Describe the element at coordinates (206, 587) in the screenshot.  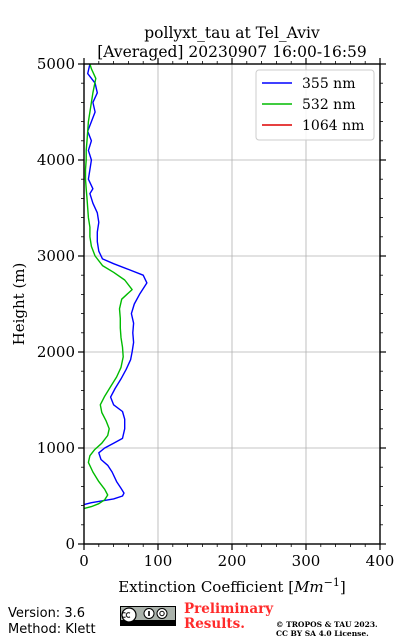
I see `x-axis-label-text: Extinction Coefficient [` at that location.